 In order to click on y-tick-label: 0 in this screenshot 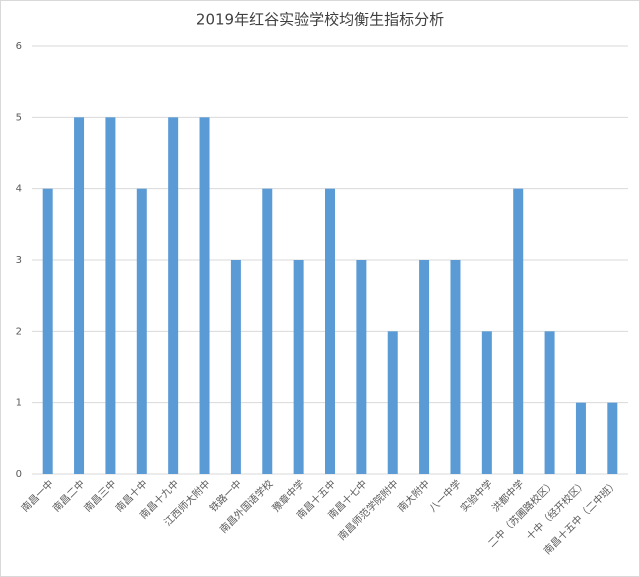, I will do `click(19, 474)`.